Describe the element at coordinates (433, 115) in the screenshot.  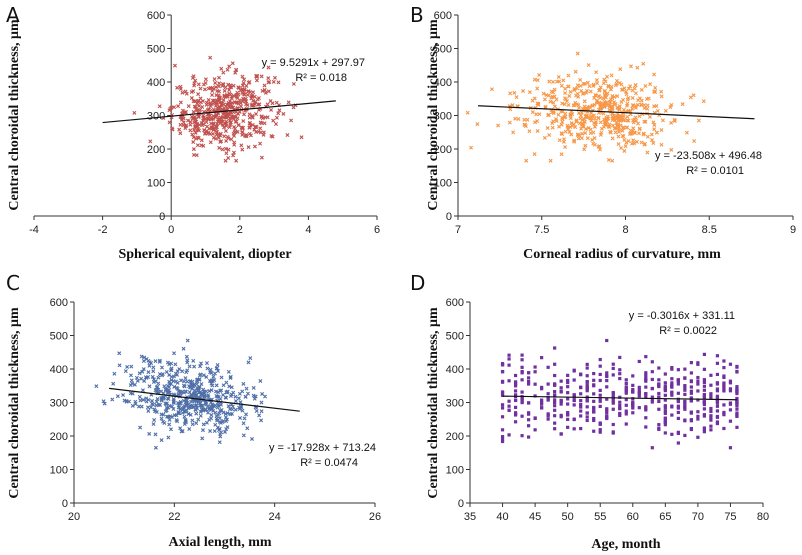
I see `y-axis-label: Central choroidal thickness, μm` at that location.